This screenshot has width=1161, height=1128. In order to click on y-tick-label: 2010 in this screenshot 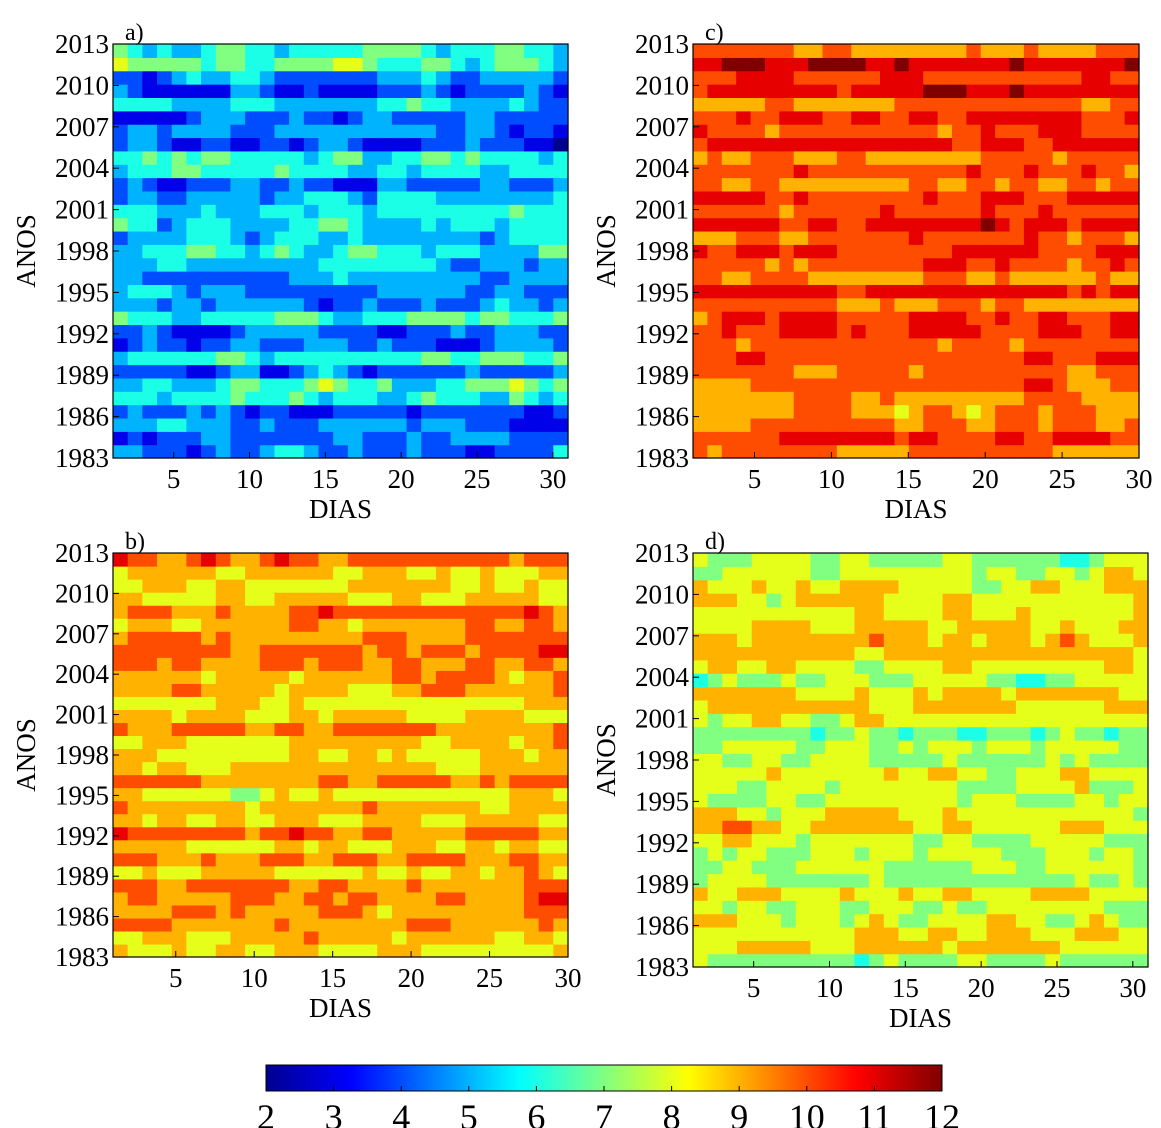, I will do `click(662, 594)`.